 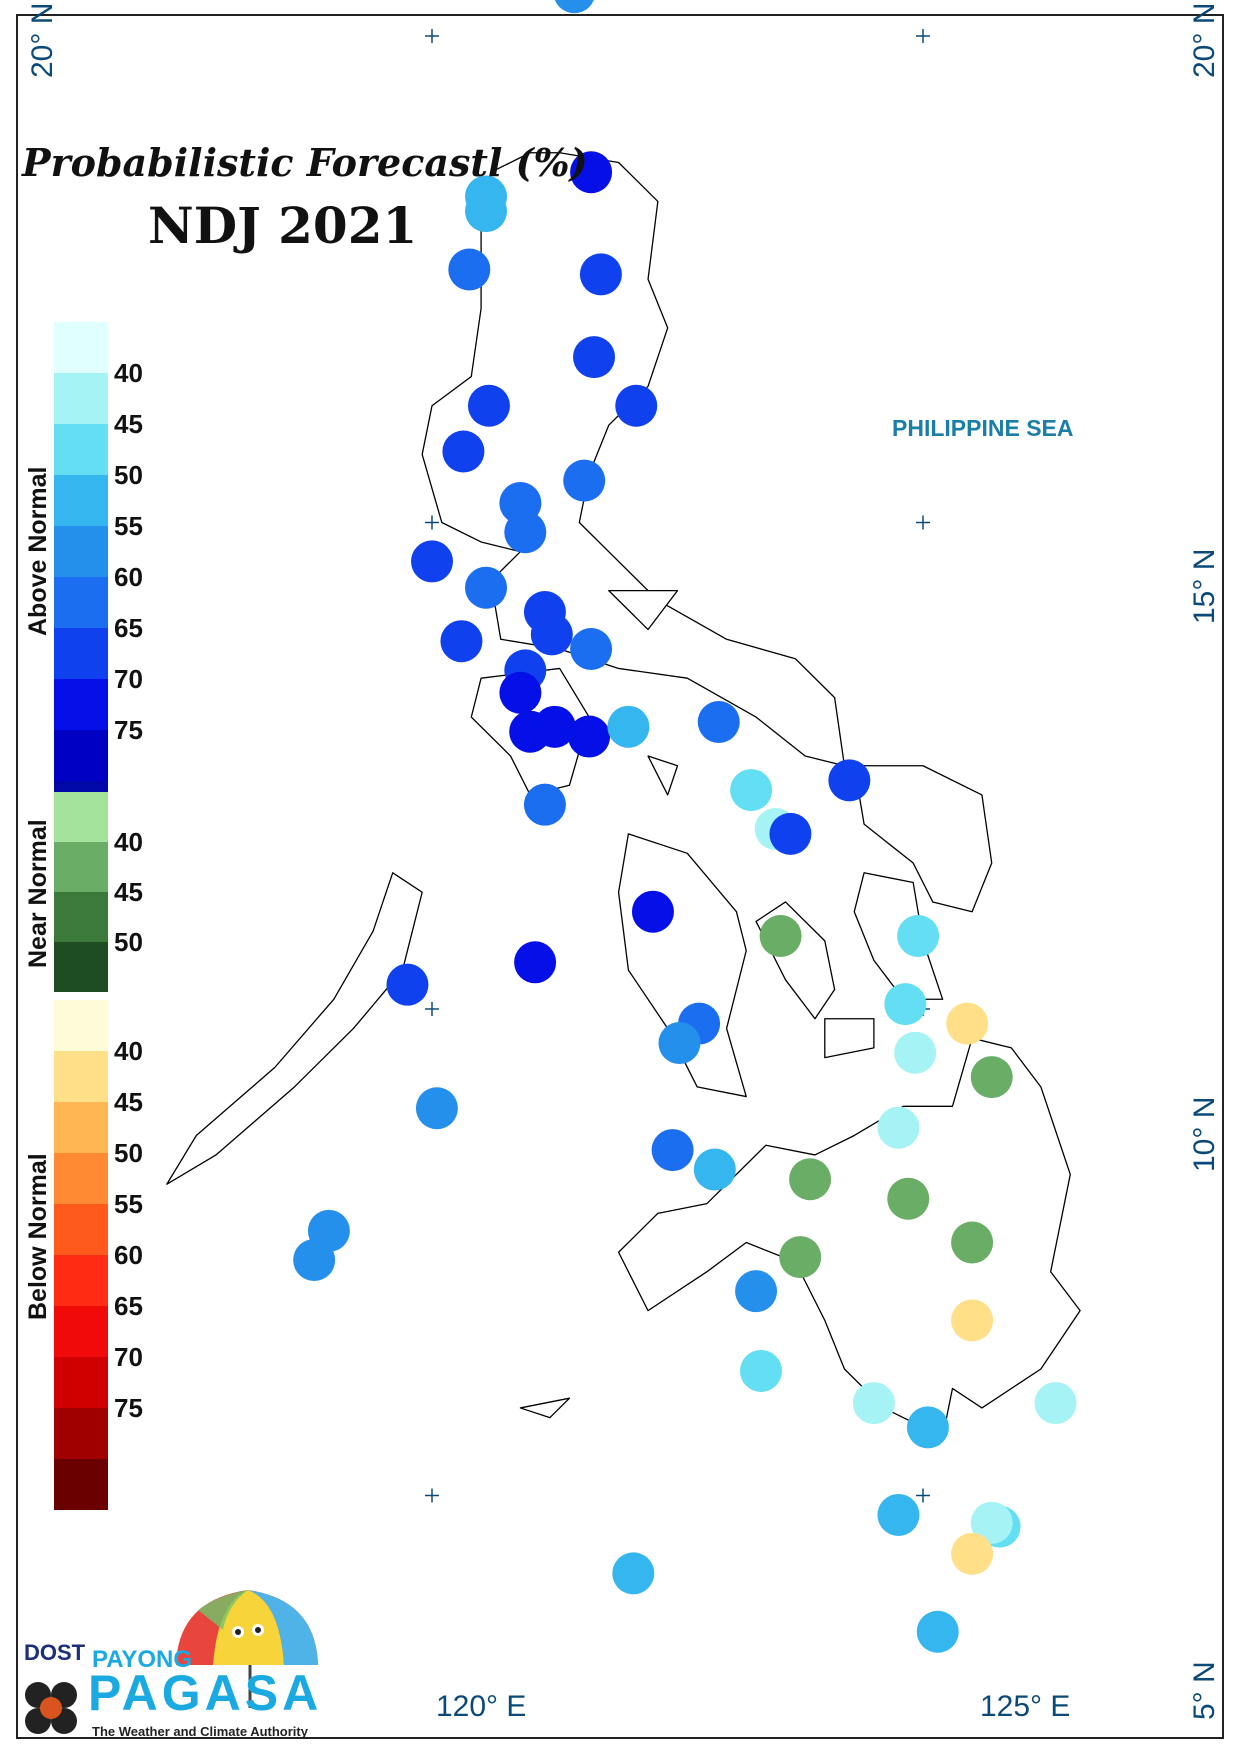 I want to click on logo-pagasa: PAGASA, so click(x=205, y=1693).